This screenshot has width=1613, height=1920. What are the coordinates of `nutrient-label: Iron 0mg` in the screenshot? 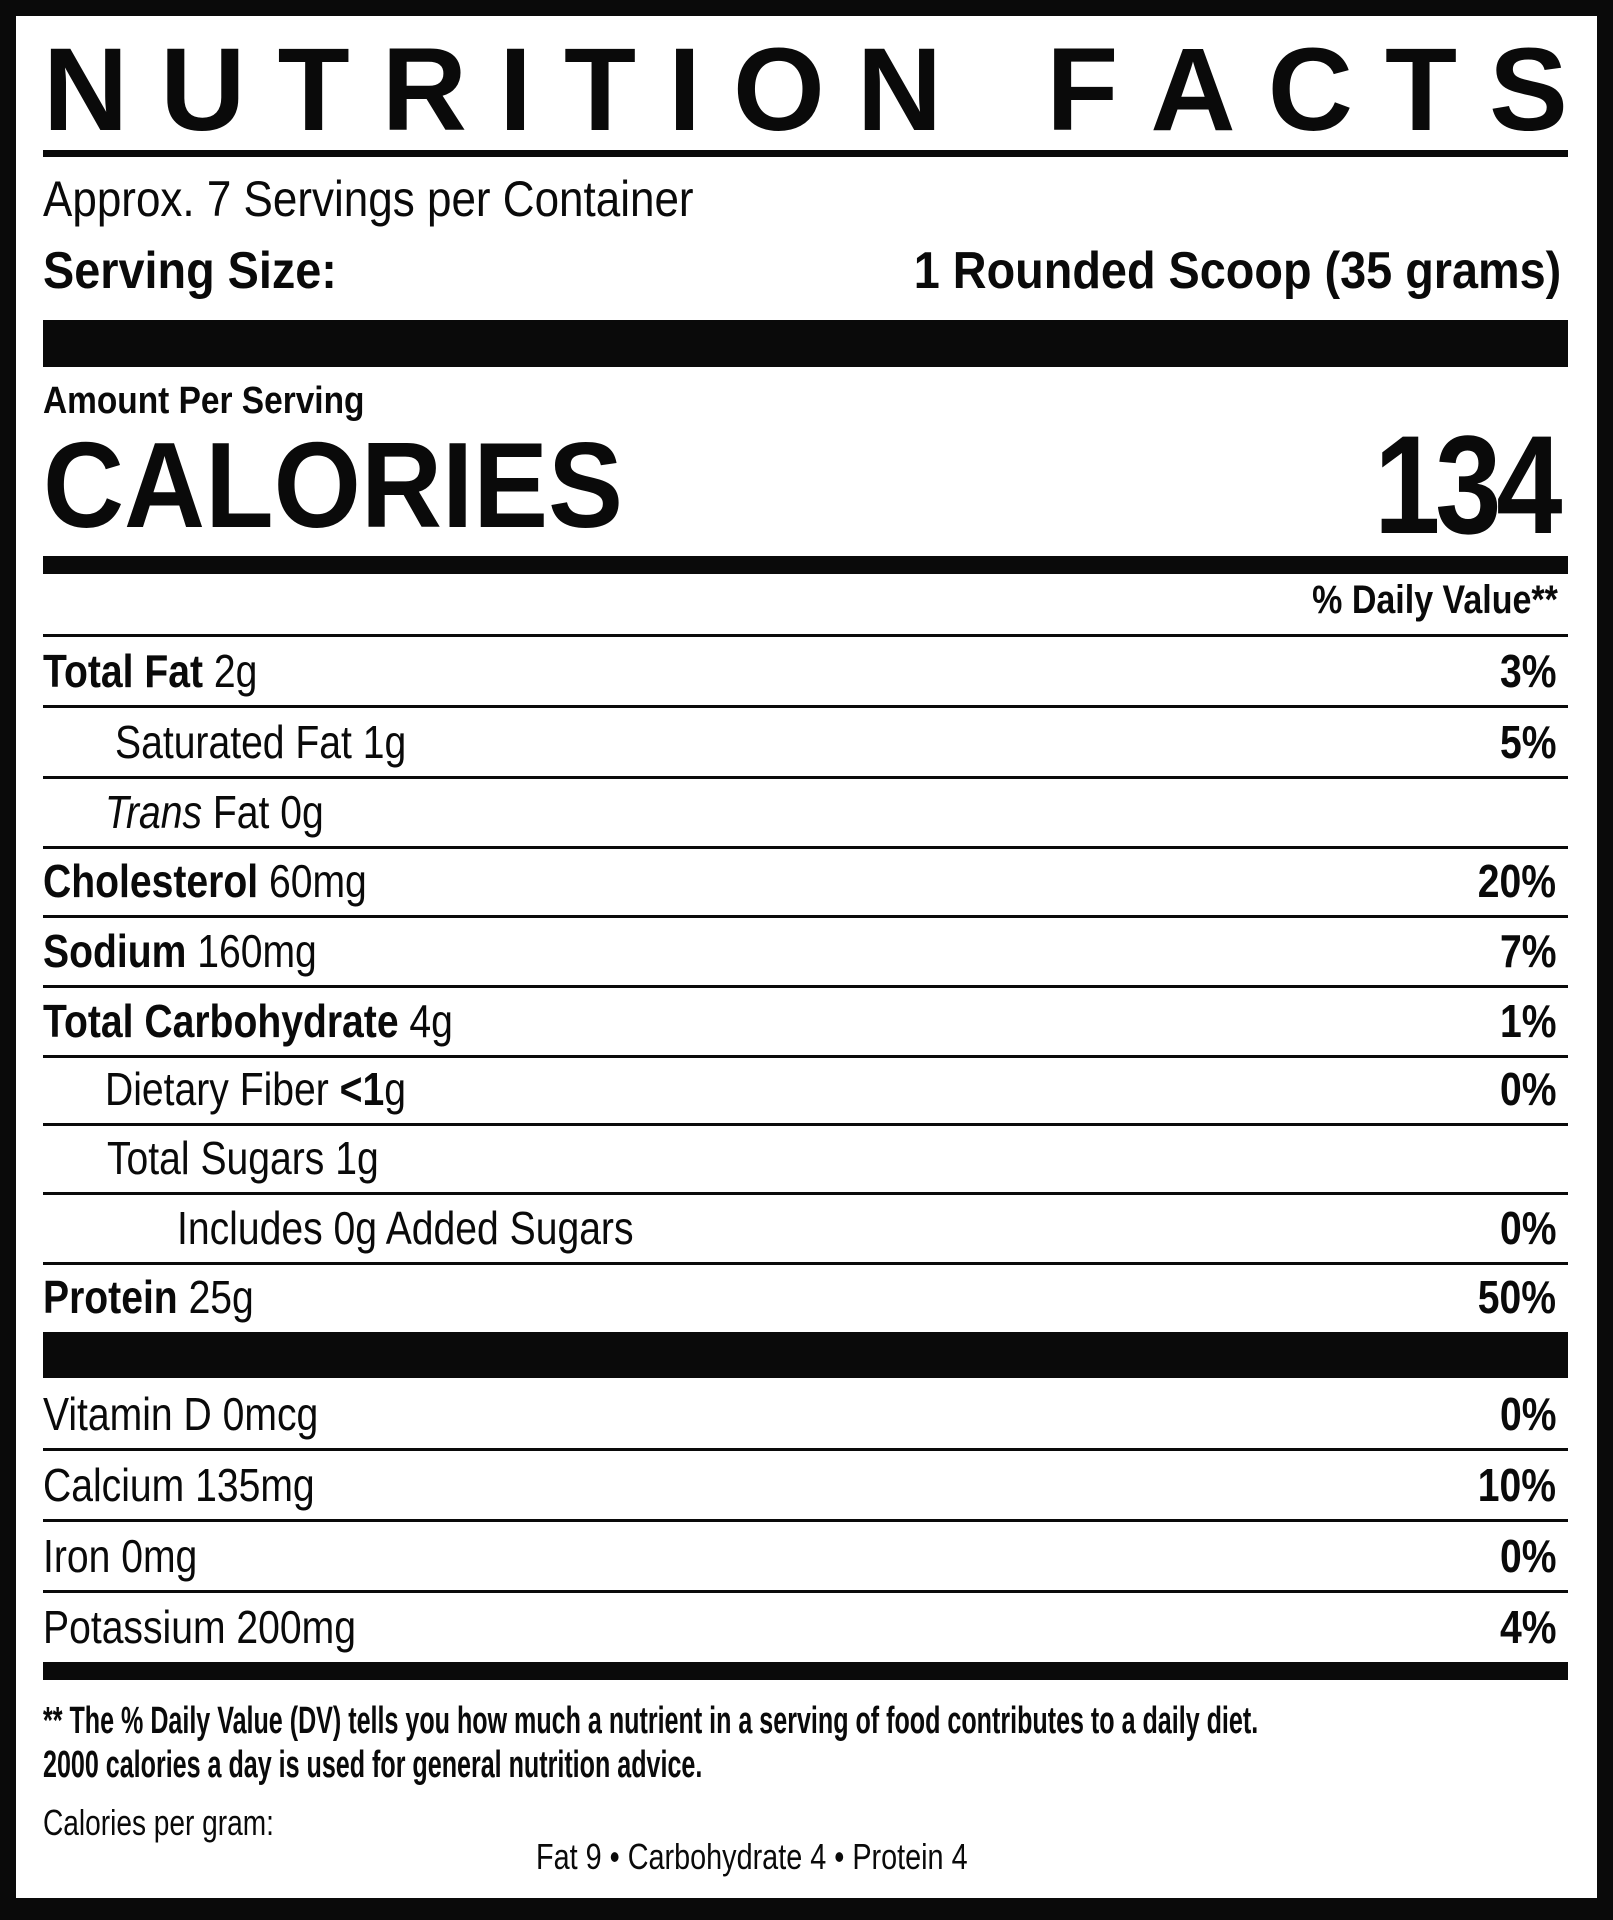 It's located at (134, 1556).